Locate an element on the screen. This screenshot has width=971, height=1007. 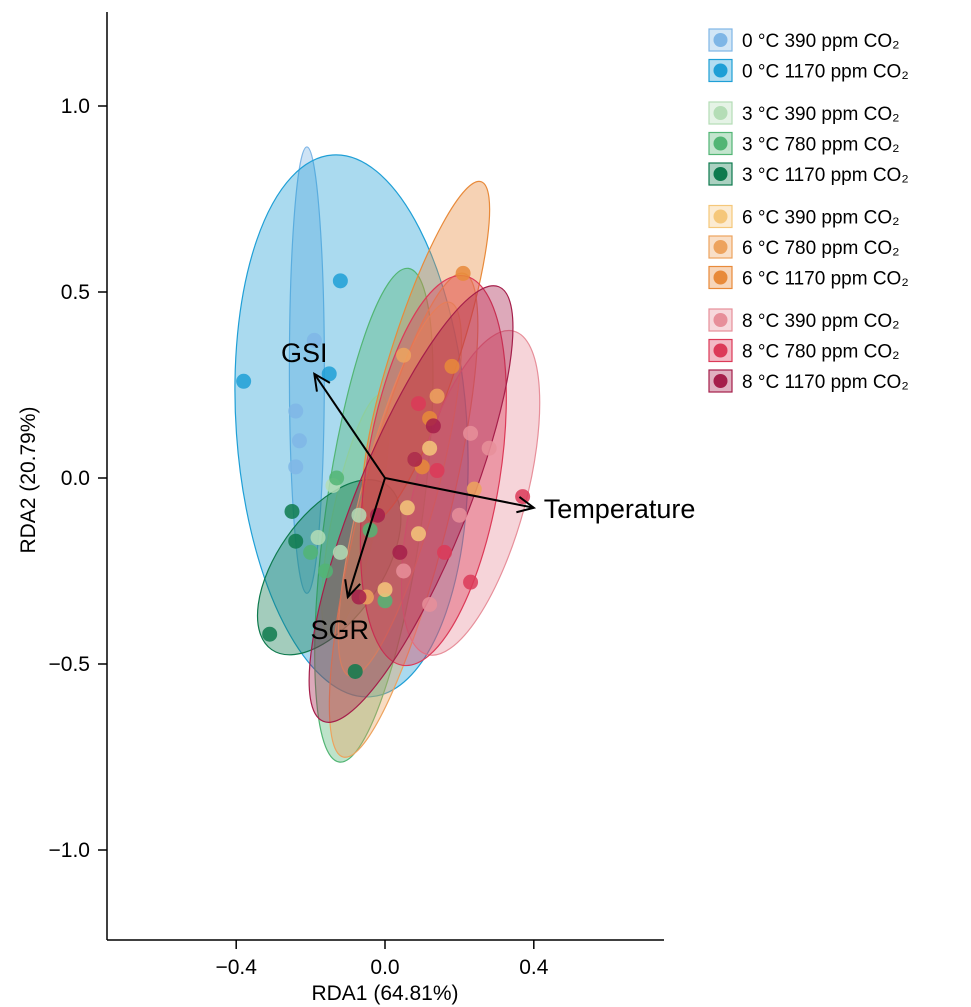
legend-item-3-c-390-ppm-co: 3 °C 390 ppm CO₂ is located at coordinates (804, 113).